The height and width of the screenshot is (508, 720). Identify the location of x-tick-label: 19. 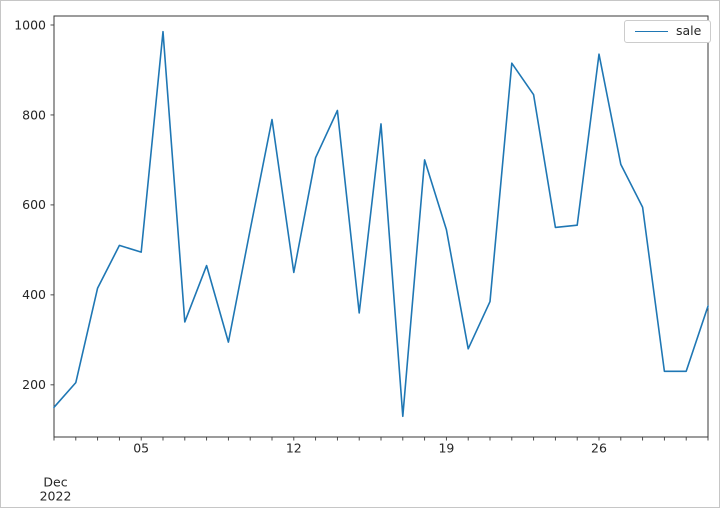
(446, 448).